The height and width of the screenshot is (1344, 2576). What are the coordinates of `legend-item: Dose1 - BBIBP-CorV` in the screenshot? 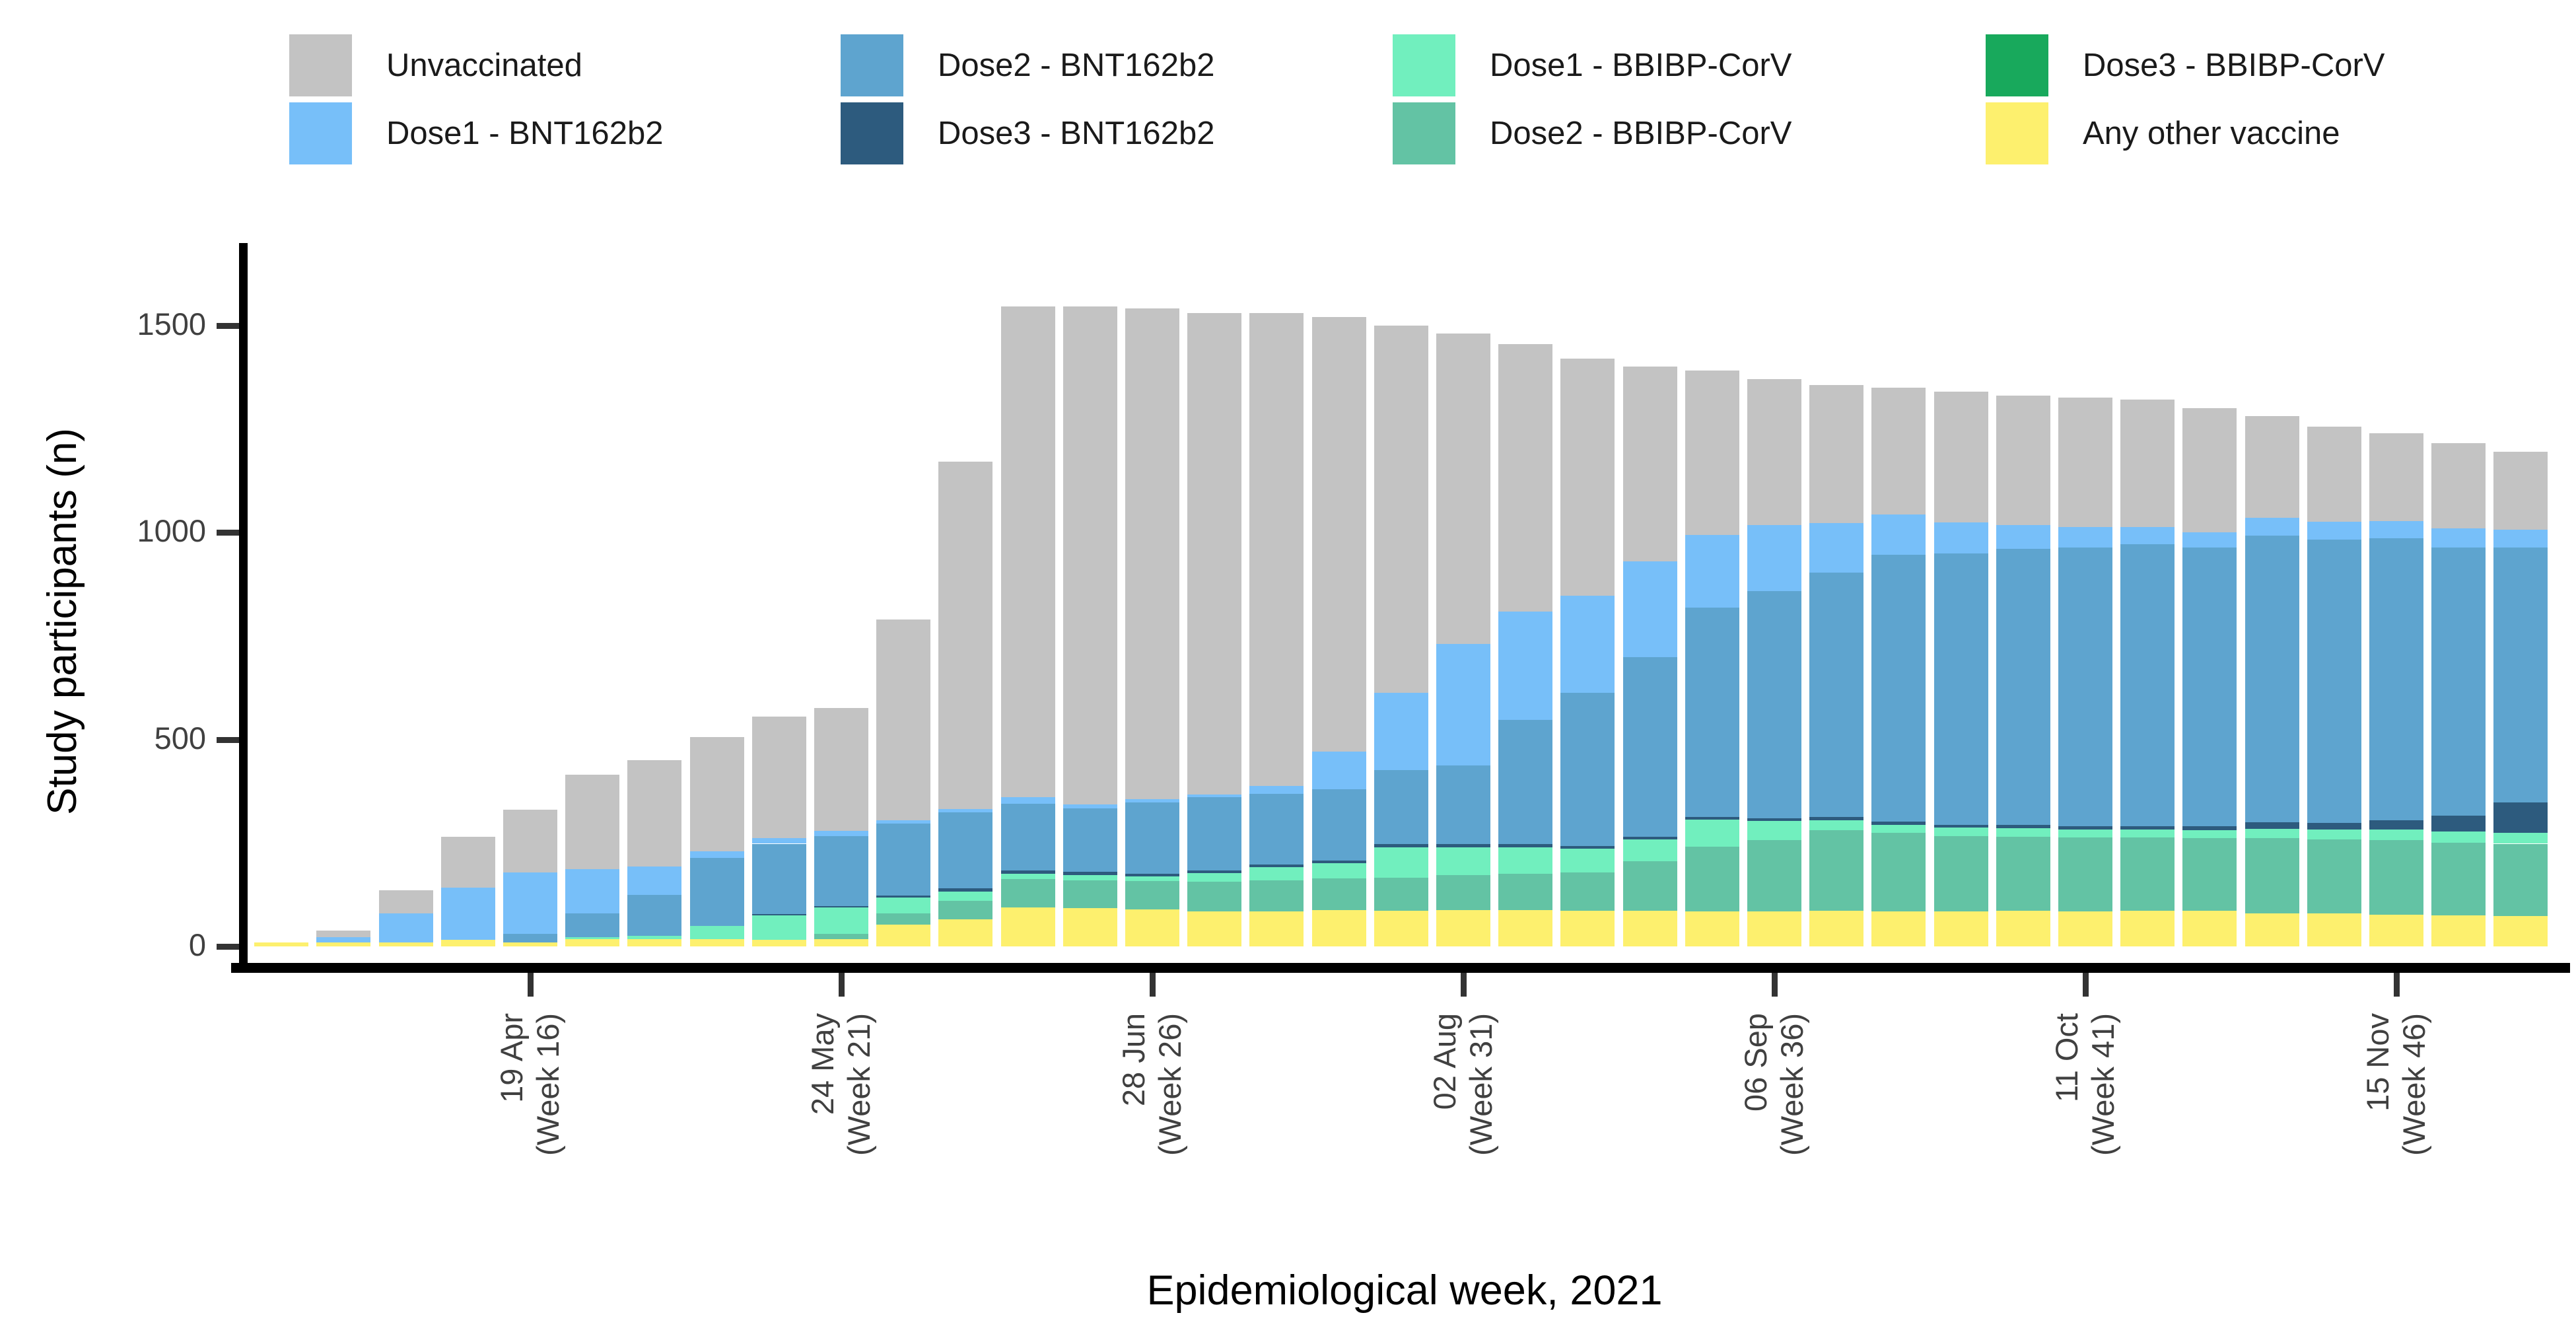 It's located at (1593, 65).